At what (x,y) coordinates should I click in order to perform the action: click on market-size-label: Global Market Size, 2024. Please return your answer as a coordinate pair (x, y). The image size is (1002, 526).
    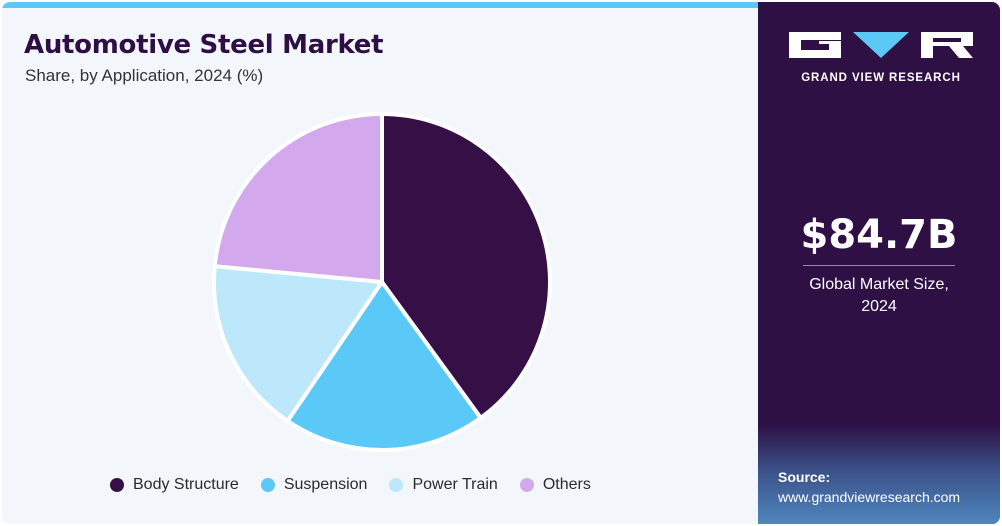
    Looking at the image, I should click on (879, 296).